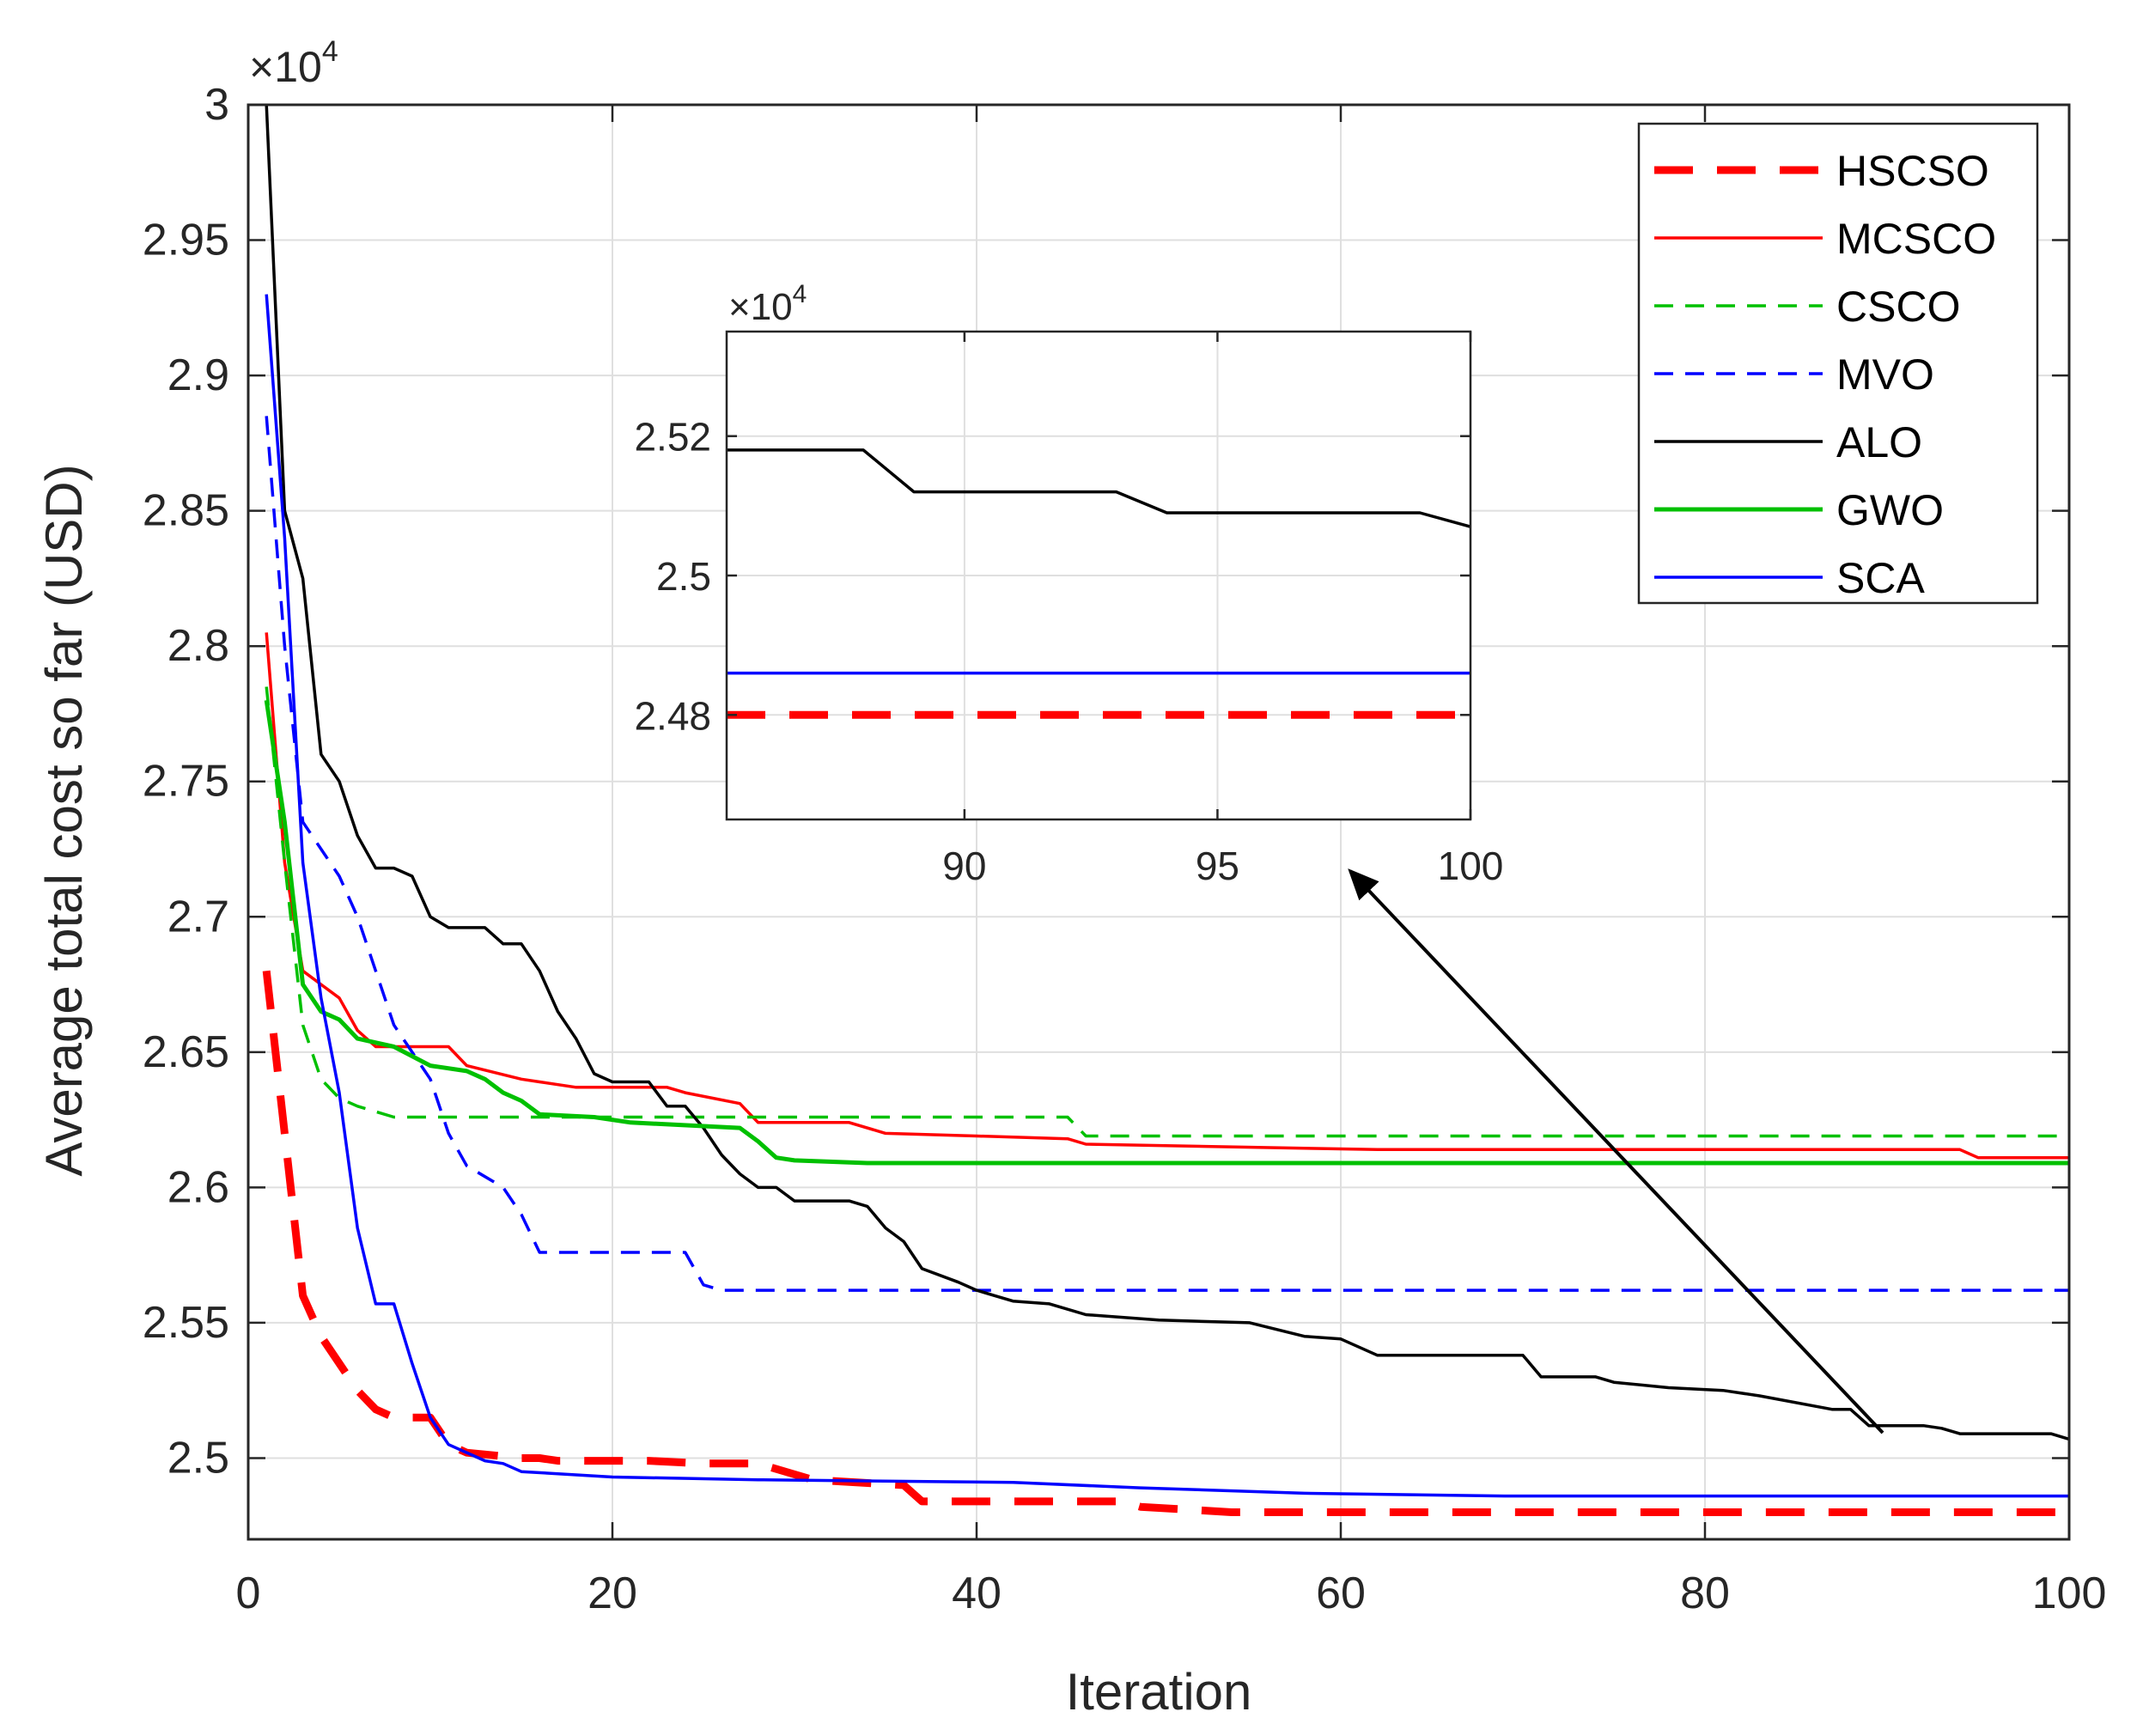  What do you see at coordinates (198, 916) in the screenshot?
I see `main-y-tick-label: 2.7` at bounding box center [198, 916].